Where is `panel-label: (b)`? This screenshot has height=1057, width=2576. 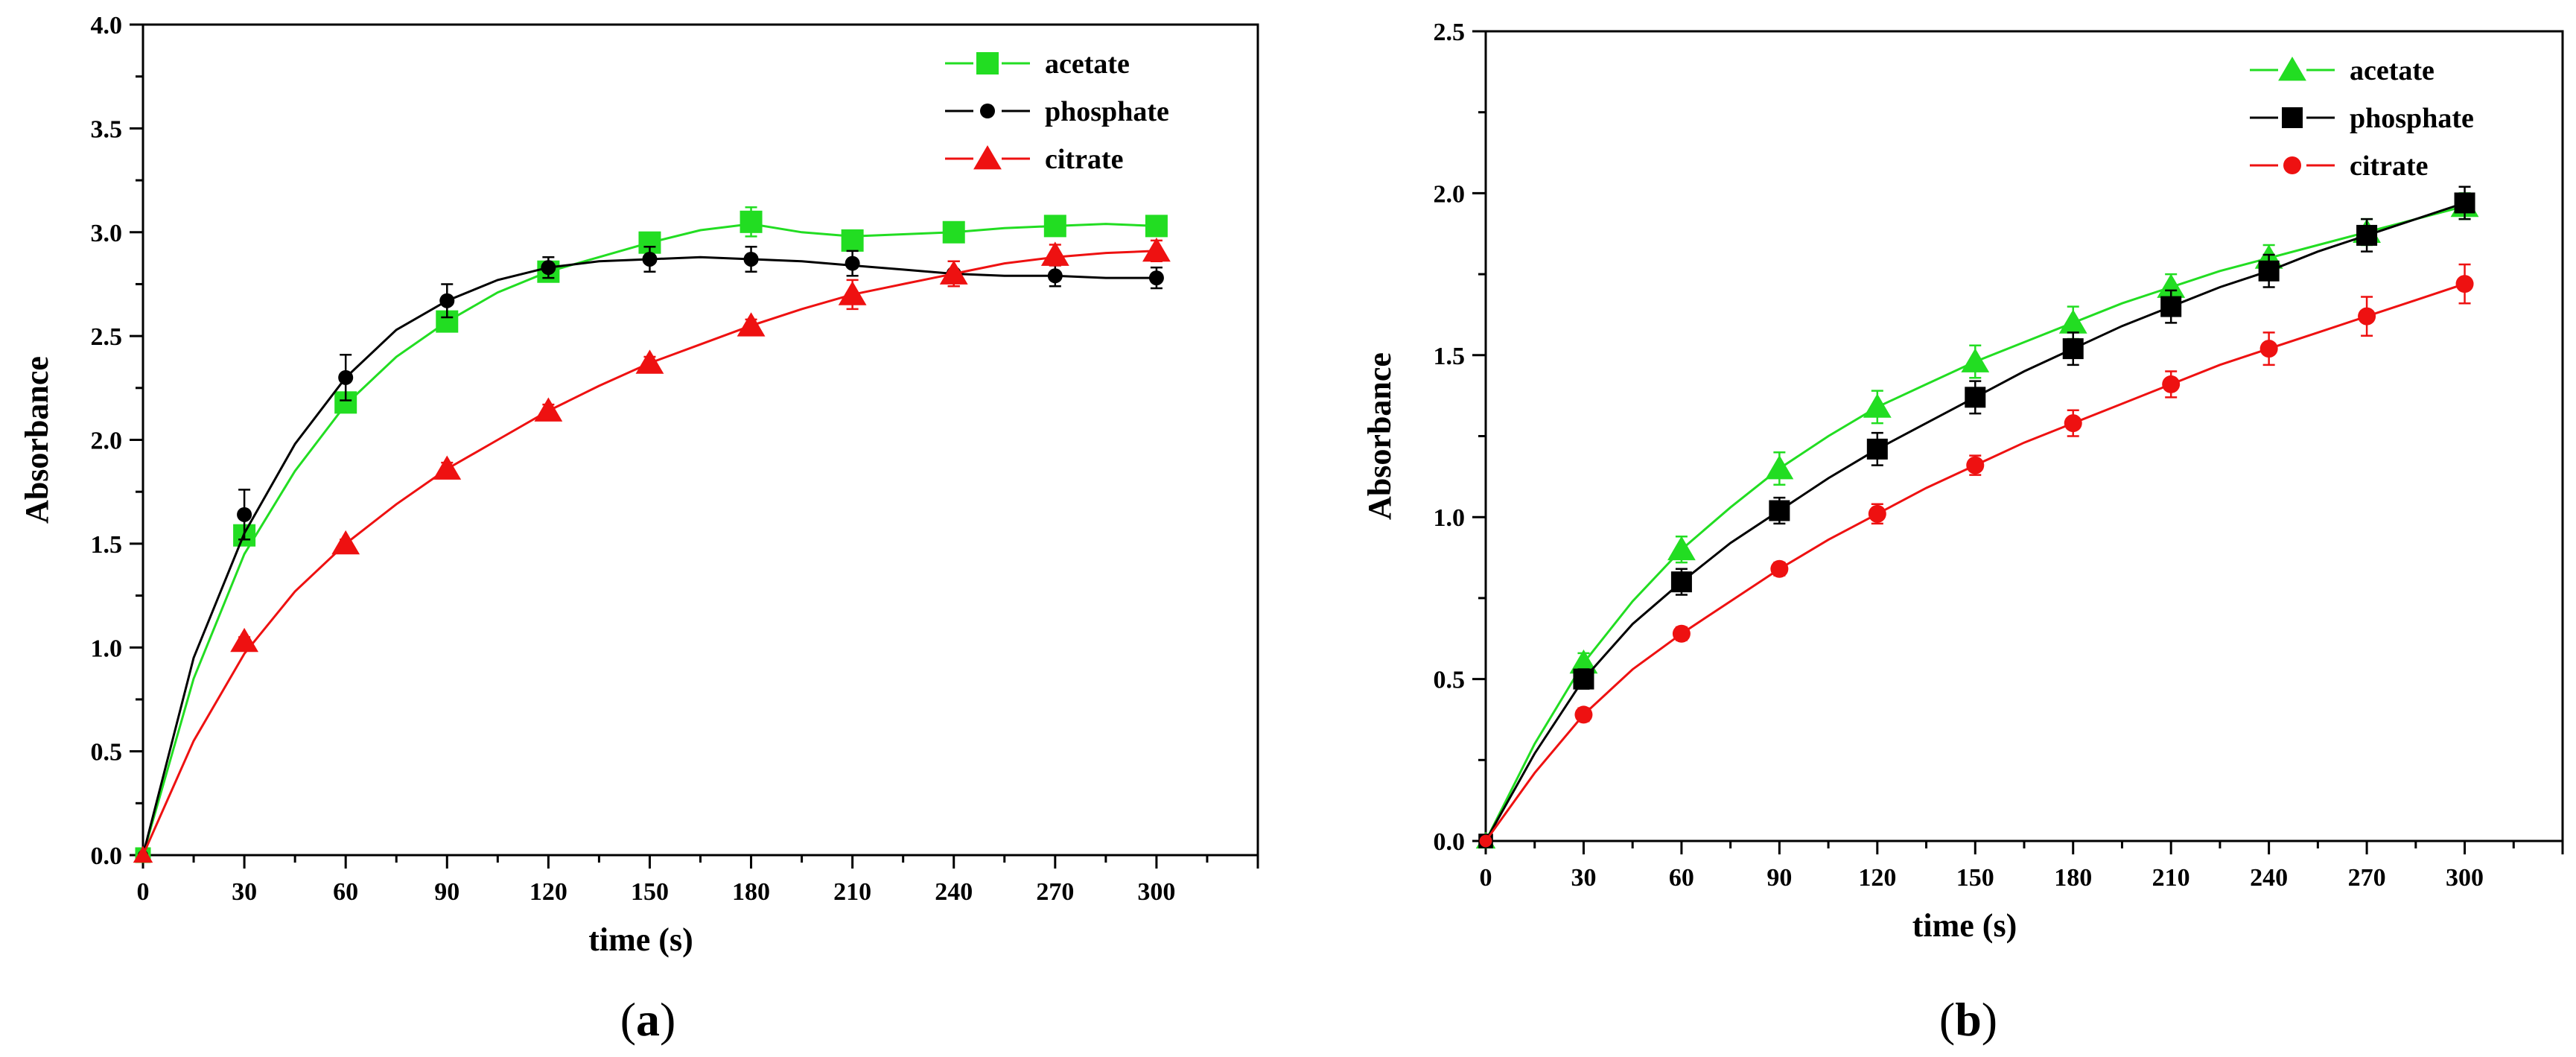 panel-label: (b) is located at coordinates (1968, 1019).